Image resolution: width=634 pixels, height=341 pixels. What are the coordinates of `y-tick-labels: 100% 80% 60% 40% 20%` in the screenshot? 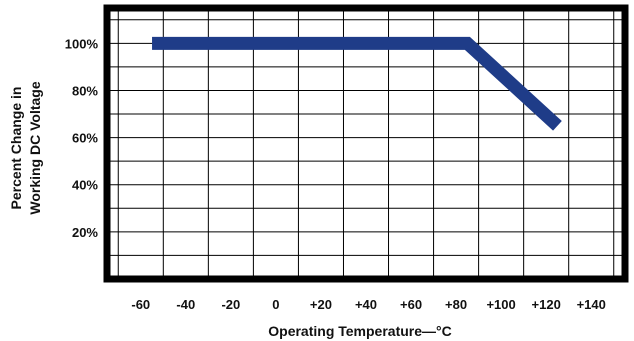 It's located at (82, 138).